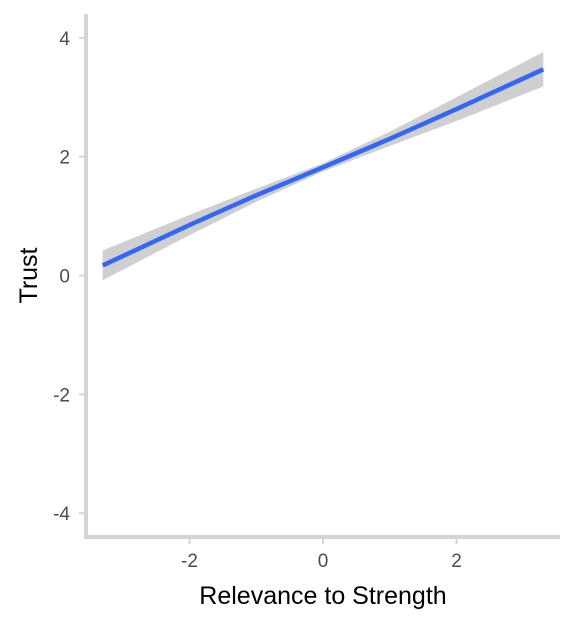 This screenshot has height=624, width=576. What do you see at coordinates (61, 514) in the screenshot?
I see `y-tick-label: -4` at bounding box center [61, 514].